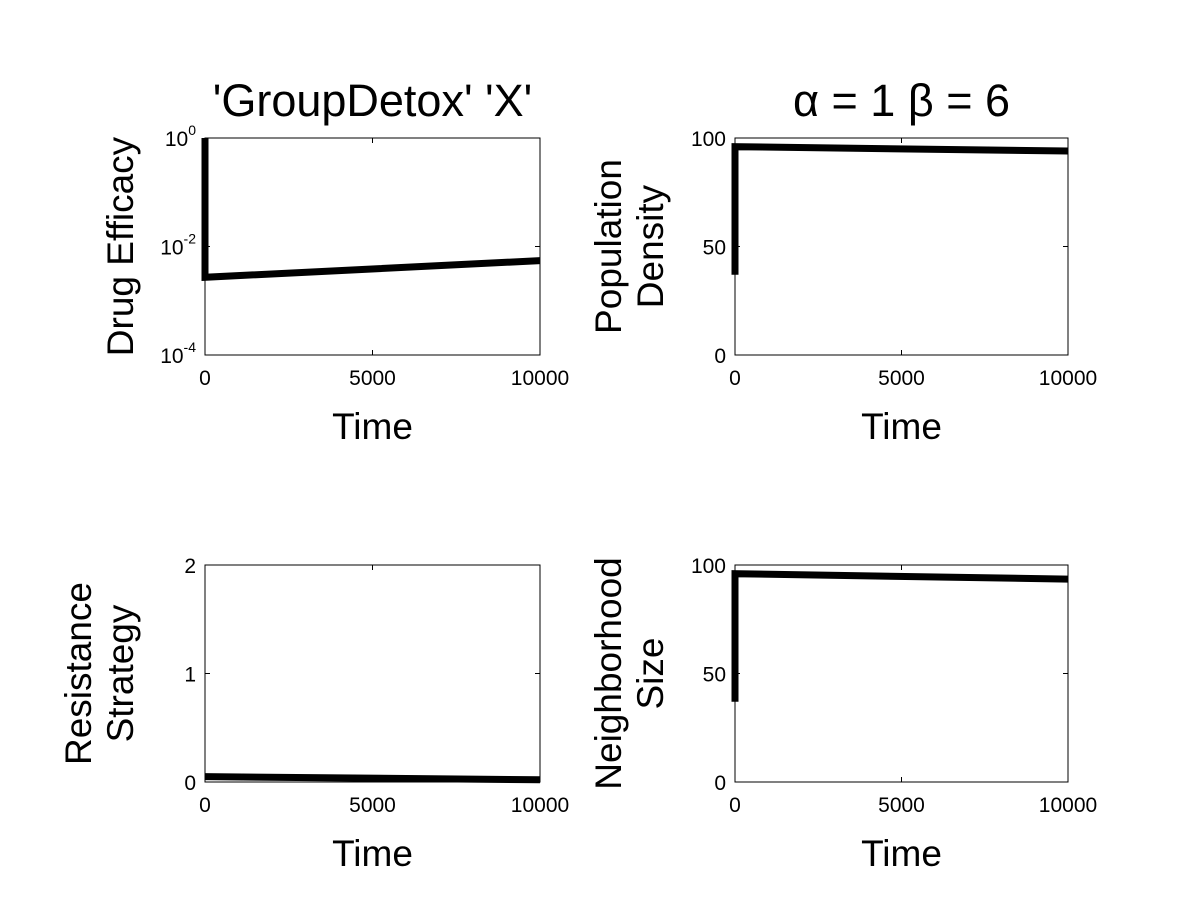  I want to click on chart-3-xlabel: Time, so click(372, 853).